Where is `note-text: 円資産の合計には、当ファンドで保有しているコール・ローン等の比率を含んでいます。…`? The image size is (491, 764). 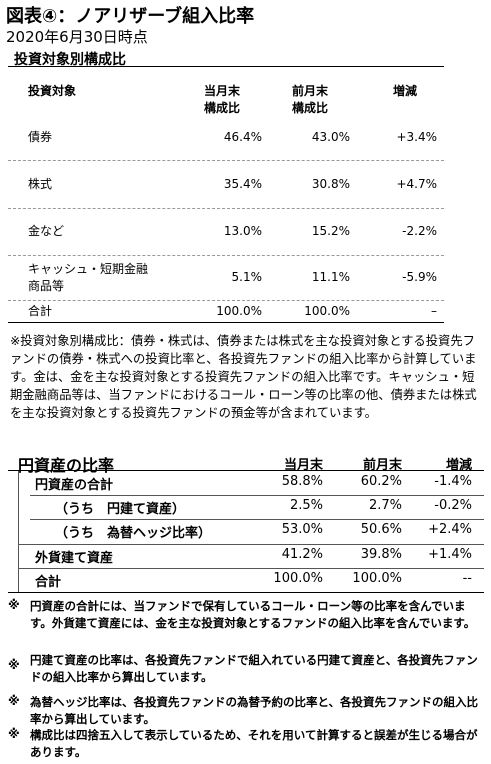
note-text: 円資産の合計には、当ファンドで保有しているコール・ローン等の比率を含んでいます。… is located at coordinates (253, 614).